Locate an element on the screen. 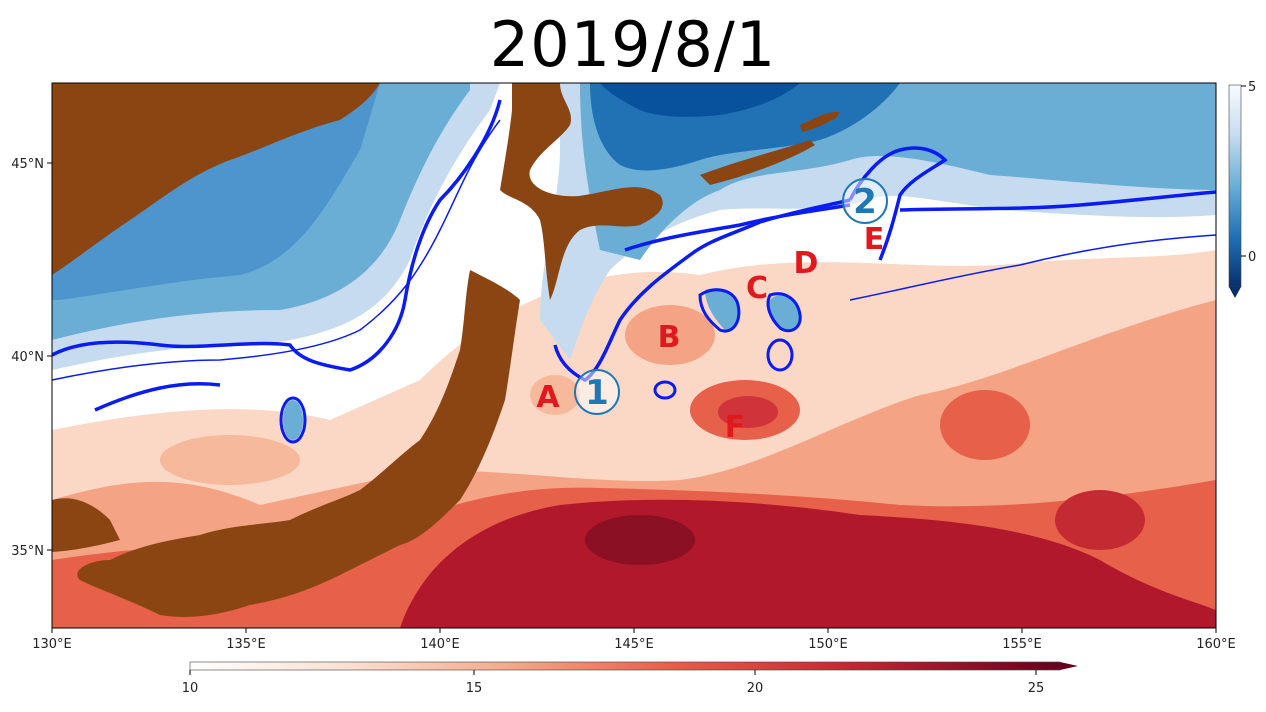 The image size is (1266, 712). x-tick-label: 150°E is located at coordinates (828, 644).